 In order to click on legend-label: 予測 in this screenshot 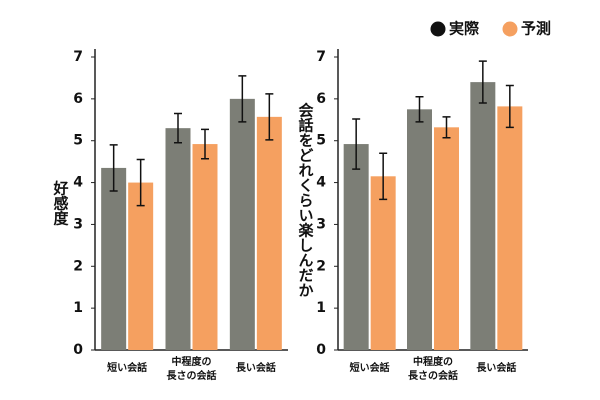, I will do `click(536, 29)`.